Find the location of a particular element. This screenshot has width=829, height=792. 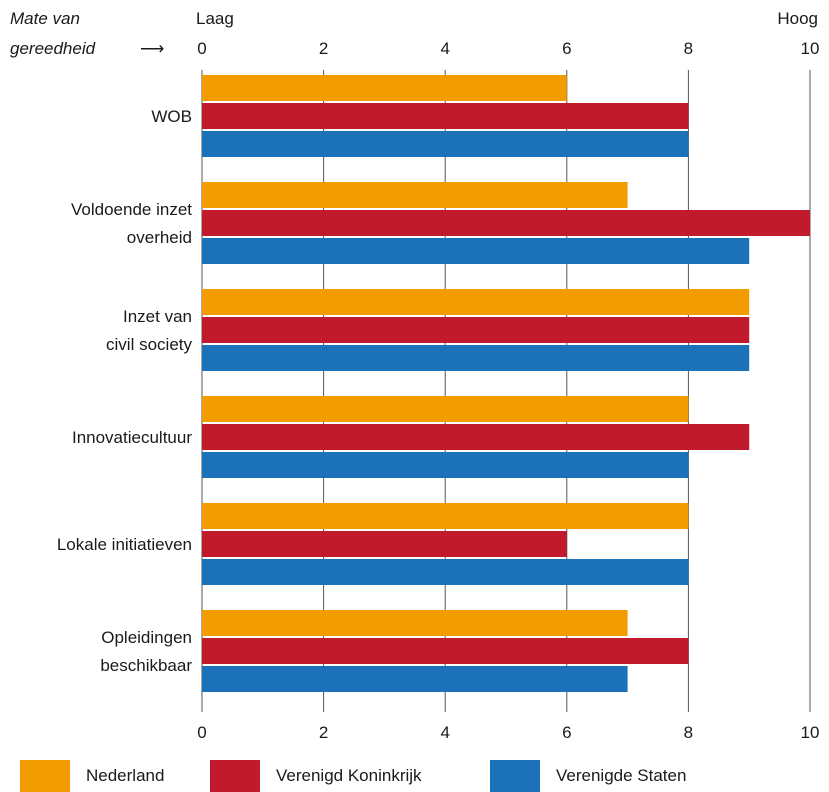

bottom-tick-labels: 0 2 4 6 8 10 is located at coordinates (508, 732).